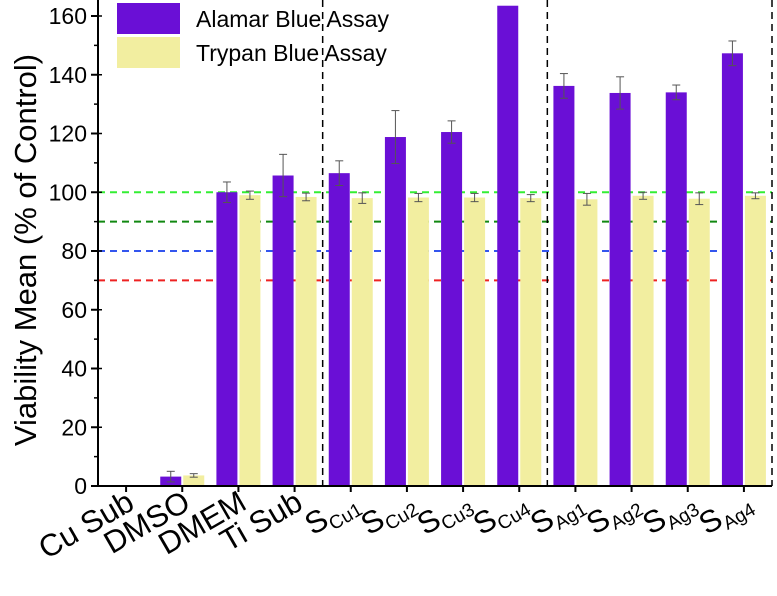 This screenshot has width=777, height=596. What do you see at coordinates (68, 192) in the screenshot?
I see `y-tick-label: 100` at bounding box center [68, 192].